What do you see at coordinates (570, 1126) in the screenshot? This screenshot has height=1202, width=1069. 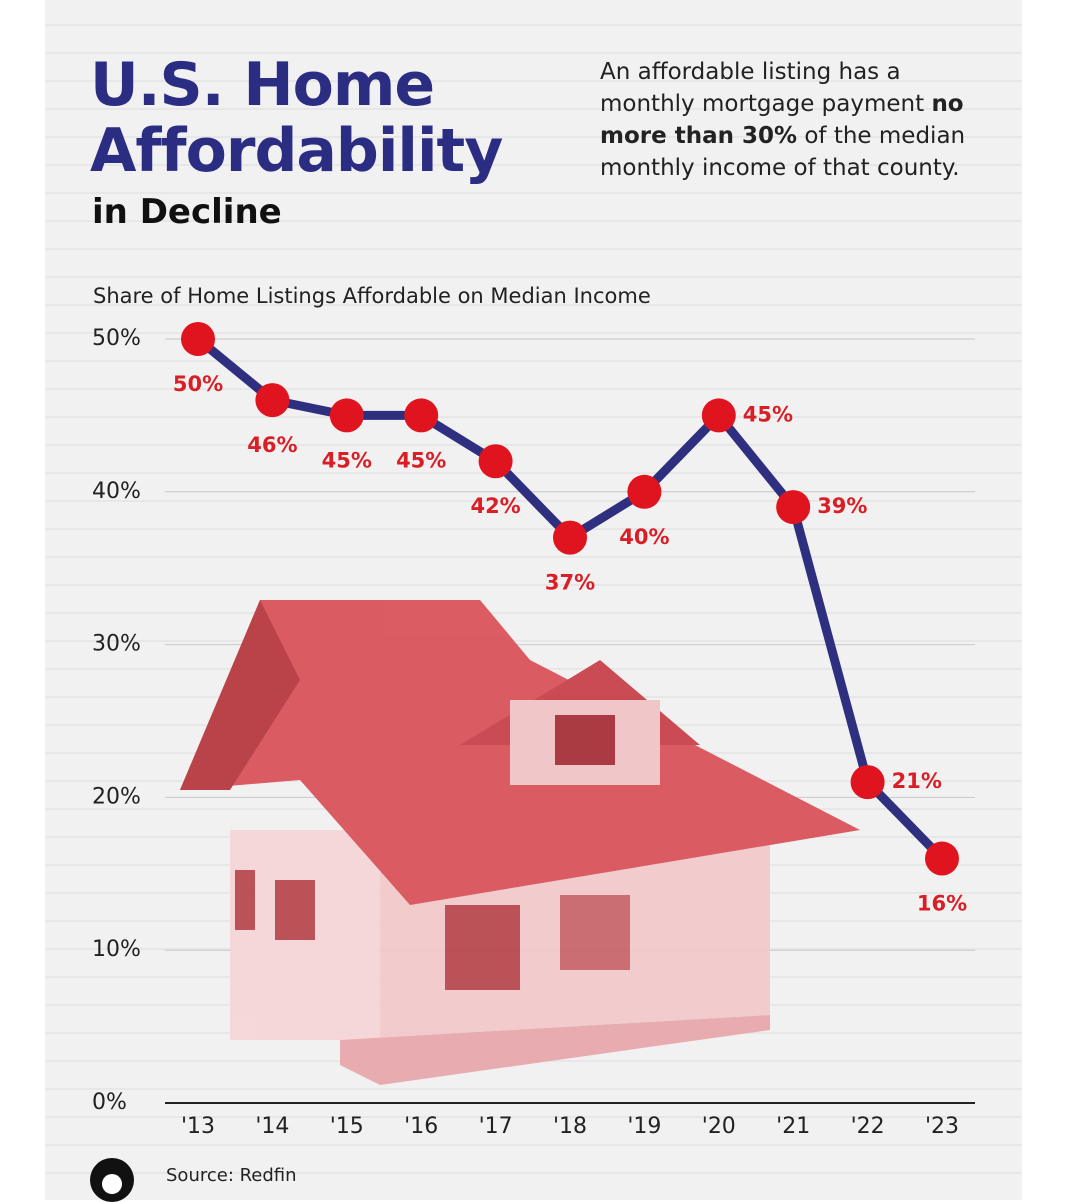 I see `x-tick-label: '18` at bounding box center [570, 1126].